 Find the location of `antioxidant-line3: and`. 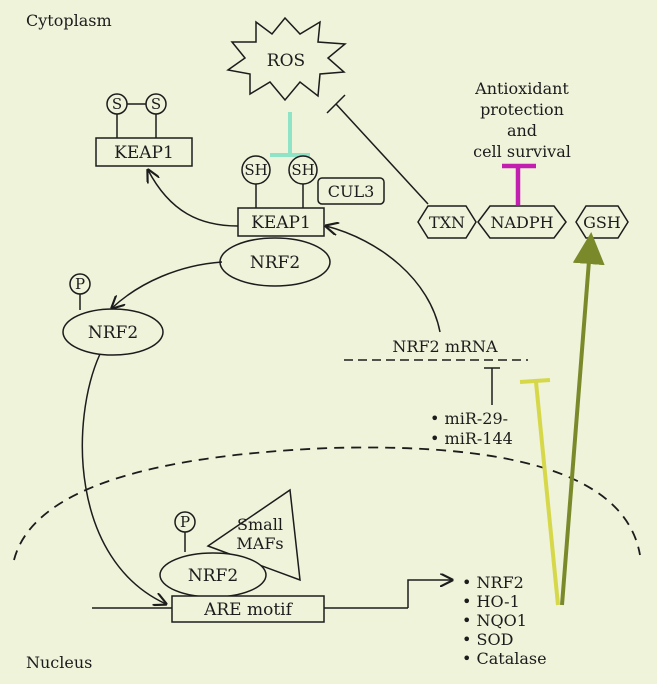

antioxidant-line3: and is located at coordinates (522, 130).